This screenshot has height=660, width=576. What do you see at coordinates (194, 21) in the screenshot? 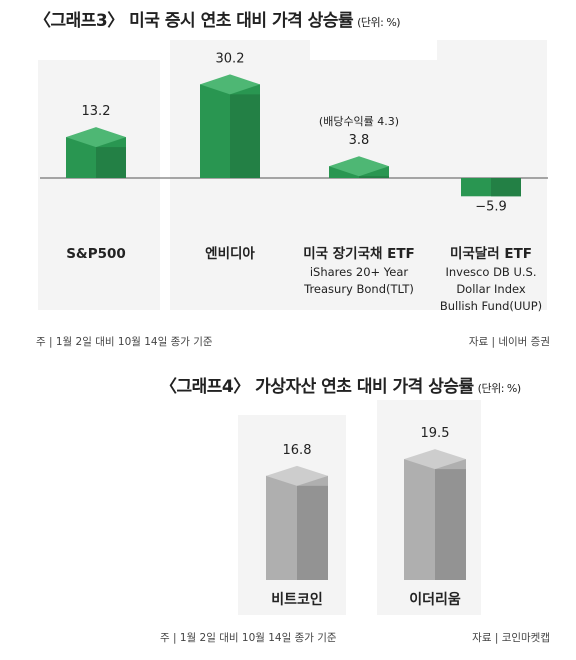
I see `chart1-title-text: 〈그래프3〉 미국 증시 연초 대비 가격 상승률` at bounding box center [194, 21].